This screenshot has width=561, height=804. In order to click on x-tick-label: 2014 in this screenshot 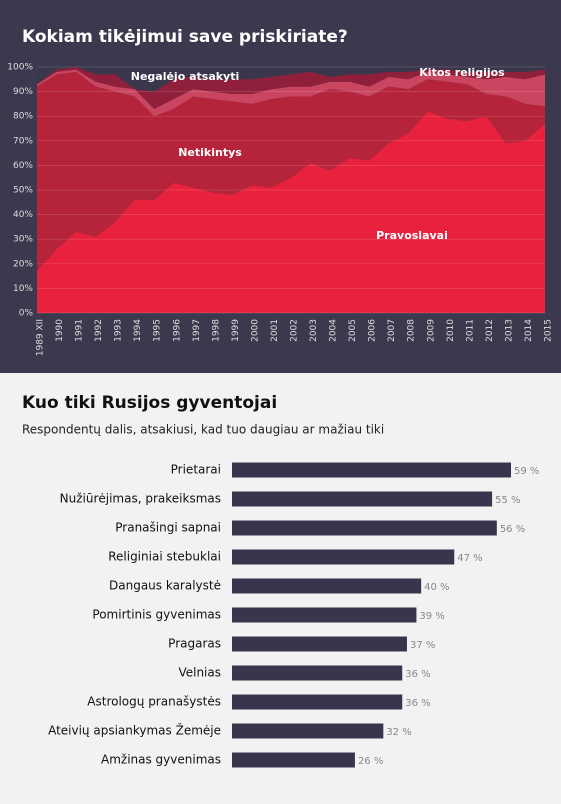, I will do `click(529, 330)`.